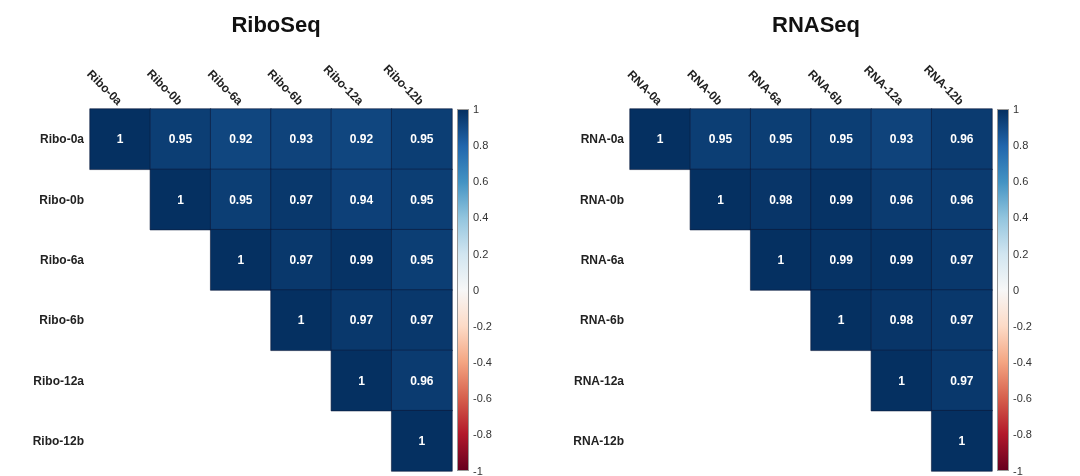 This screenshot has height=476, width=1080. Describe the element at coordinates (602, 320) in the screenshot. I see `y-tick-label: RNA-6b` at that location.